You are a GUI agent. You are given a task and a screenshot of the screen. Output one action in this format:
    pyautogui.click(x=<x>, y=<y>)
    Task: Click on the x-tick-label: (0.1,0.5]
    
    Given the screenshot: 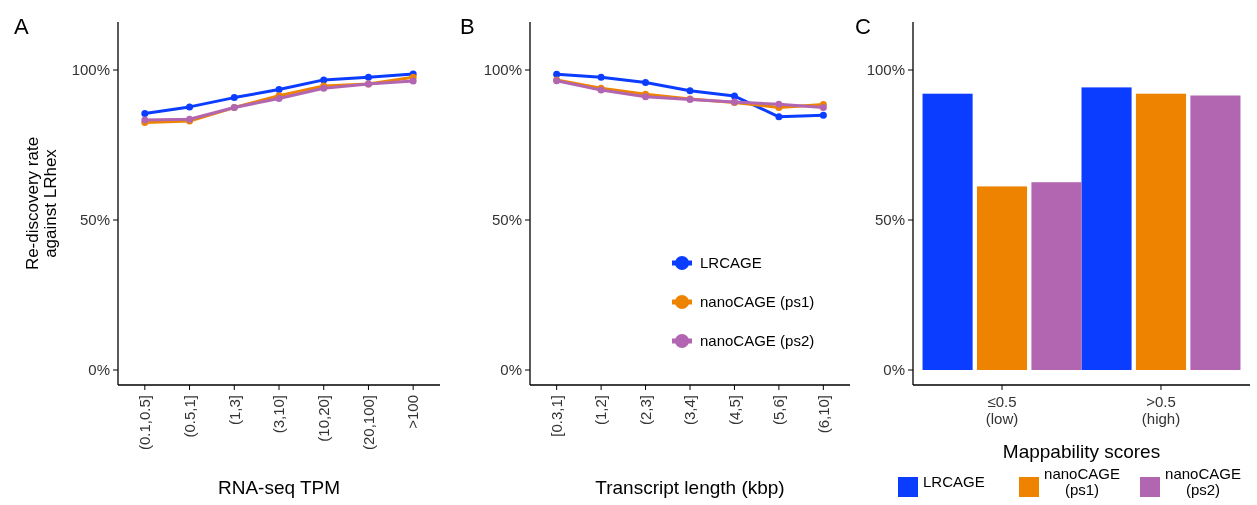 What is the action you would take?
    pyautogui.click(x=145, y=423)
    